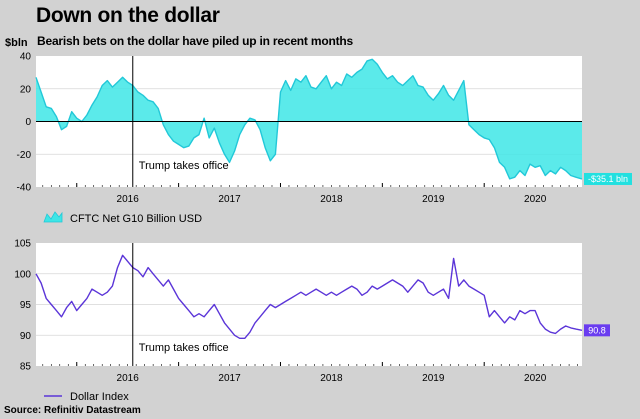 Image resolution: width=640 pixels, height=419 pixels. I want to click on y-tick-label: 90, so click(26, 336).